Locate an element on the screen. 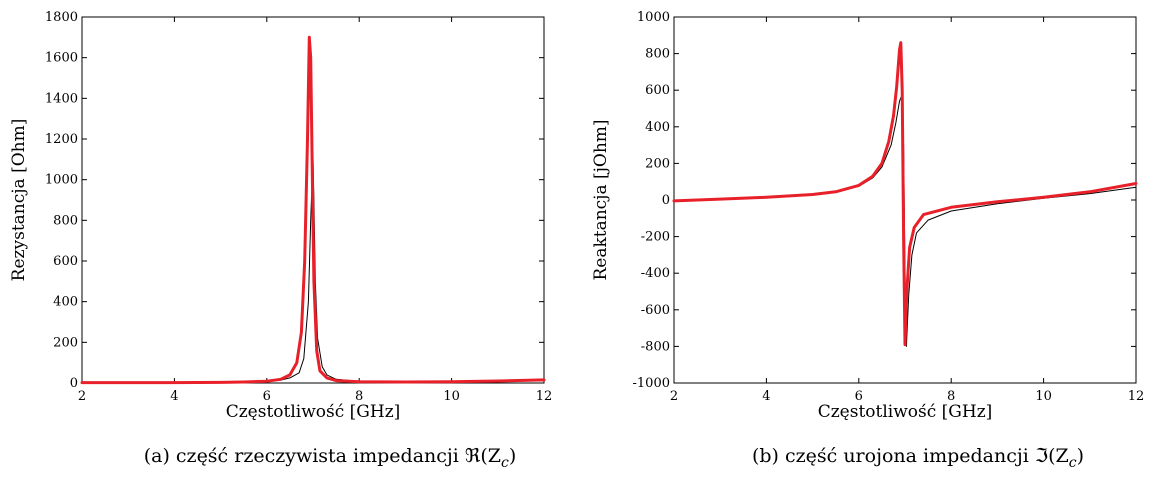  caption-text: (a) część rzeczywista impedancji ℜ(Z is located at coordinates (322, 456).